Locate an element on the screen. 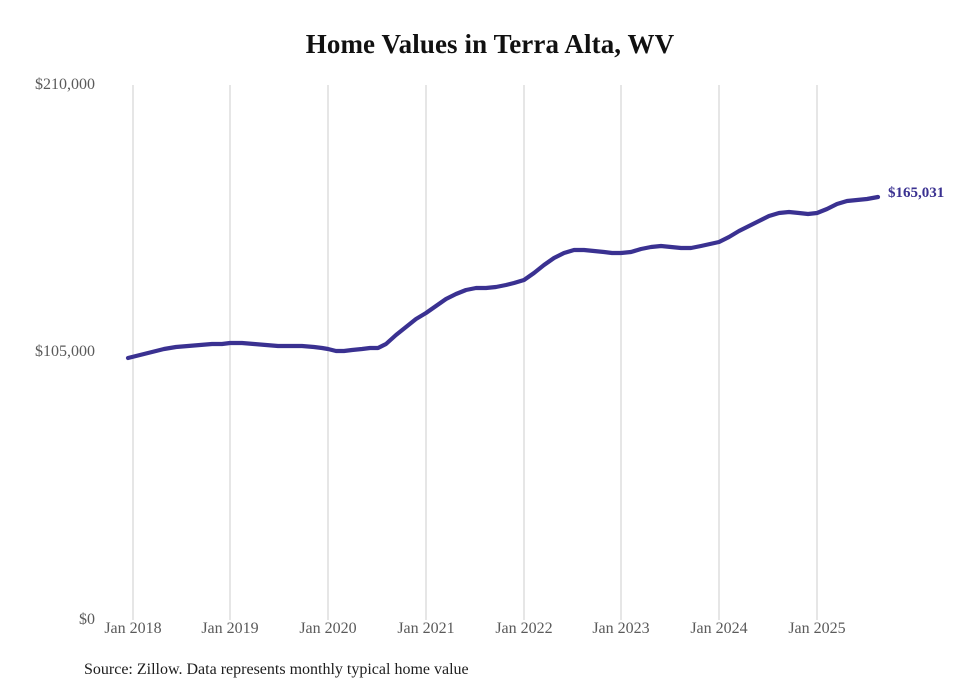 The width and height of the screenshot is (980, 699). end-value-annotation: $165,031 is located at coordinates (916, 193).